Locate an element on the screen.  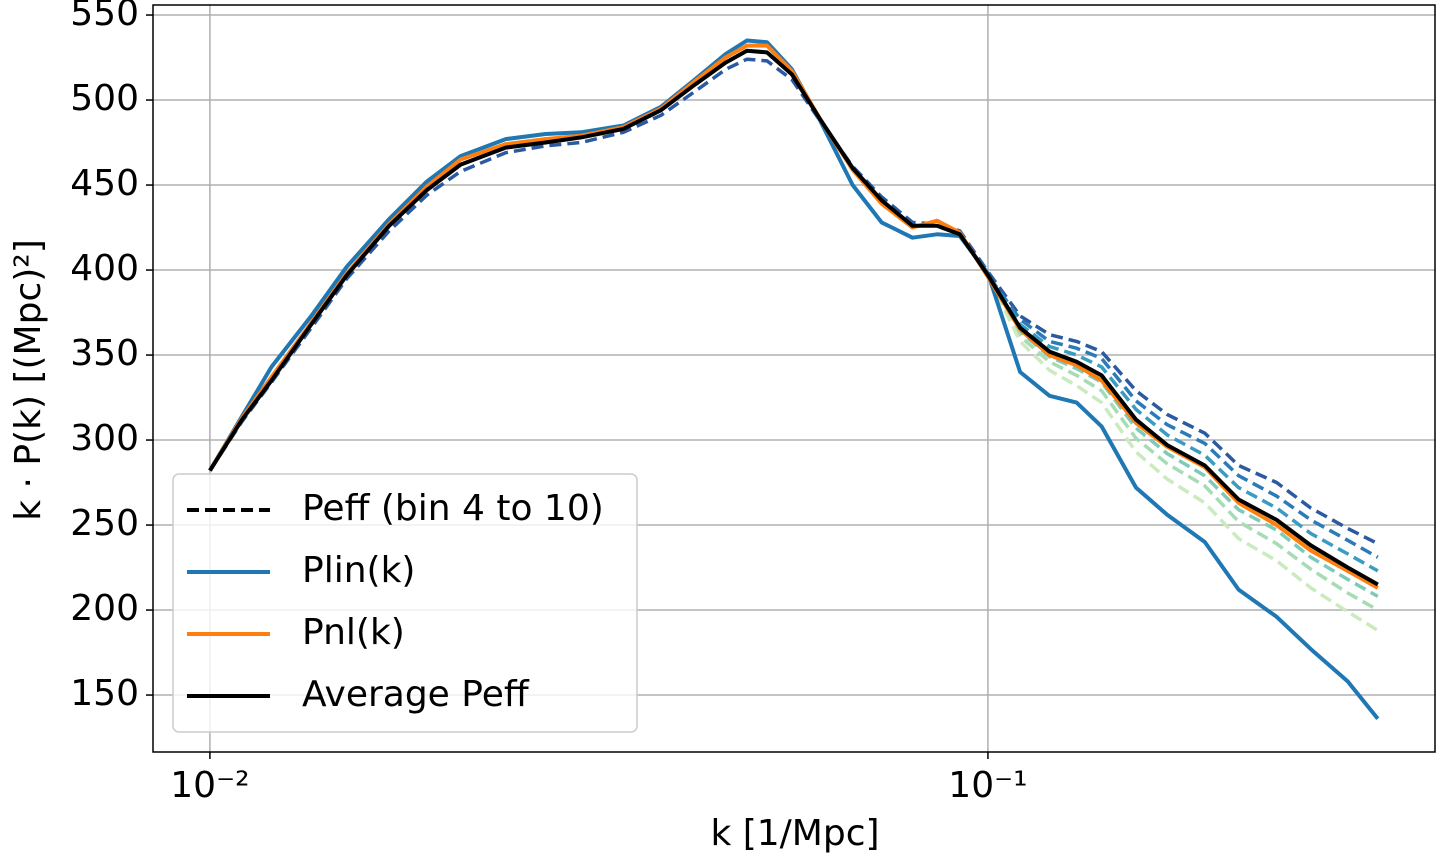
y-tick-label: 400 is located at coordinates (104, 268).